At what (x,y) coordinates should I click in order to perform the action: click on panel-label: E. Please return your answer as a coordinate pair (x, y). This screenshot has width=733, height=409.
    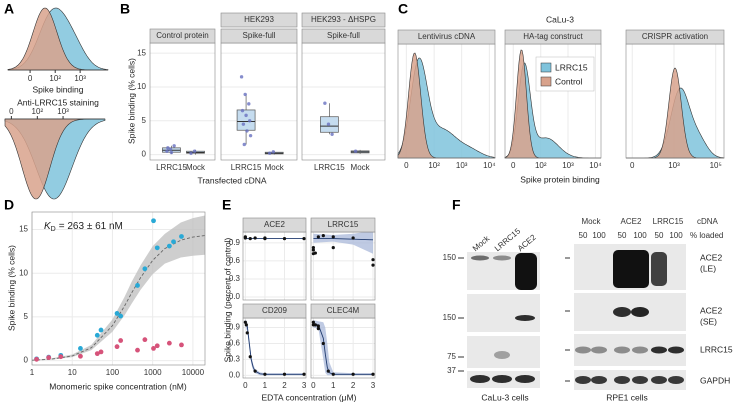
    Looking at the image, I should click on (226, 205).